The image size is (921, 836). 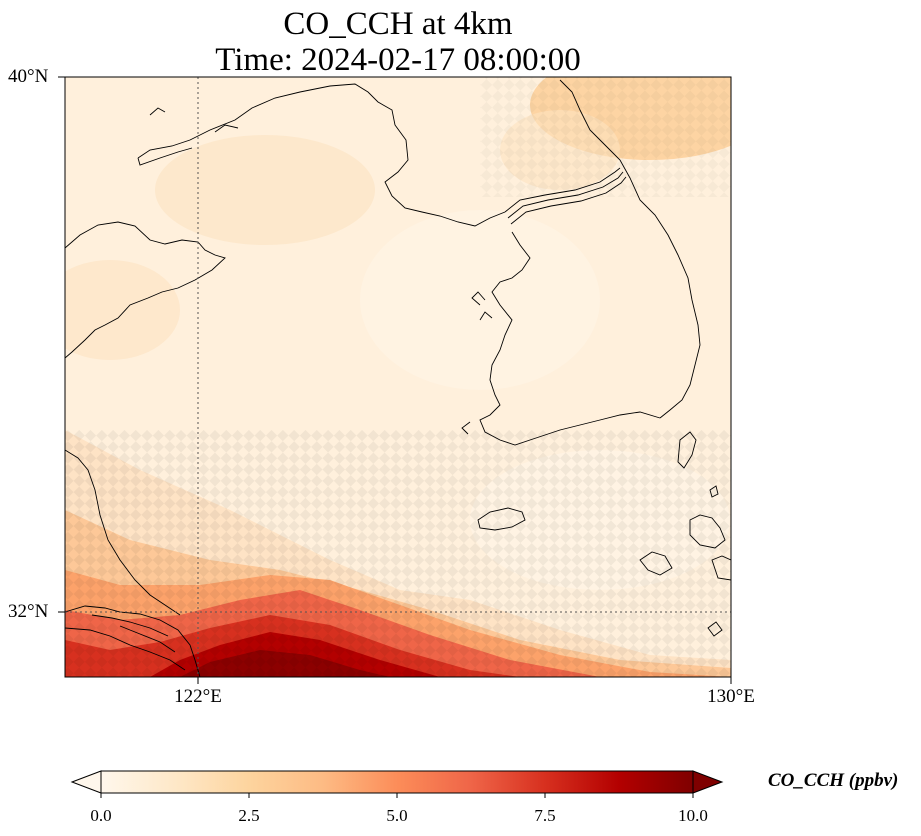 I want to click on map-title-line1: CO_CCH at 4km, so click(x=398, y=24).